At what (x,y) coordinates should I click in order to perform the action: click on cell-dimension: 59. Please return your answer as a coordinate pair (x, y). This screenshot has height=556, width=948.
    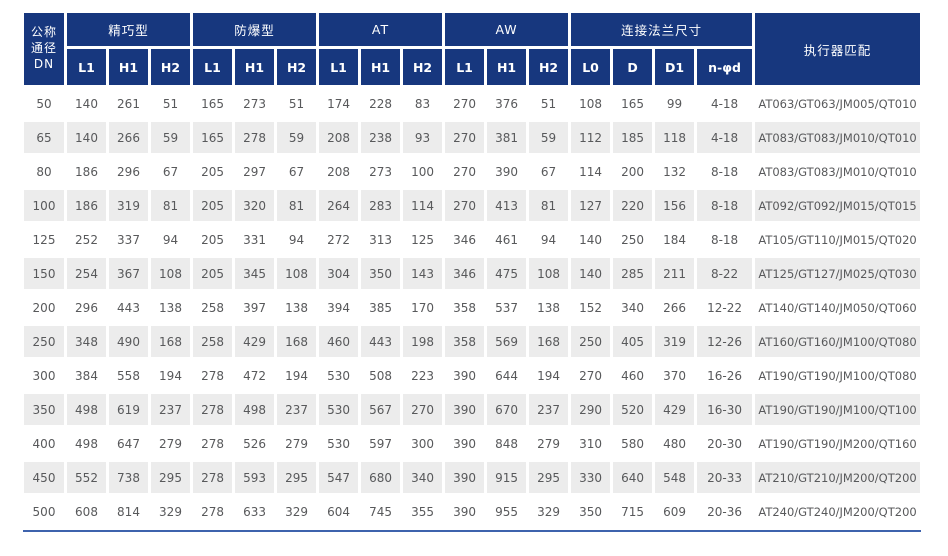
    Looking at the image, I should click on (297, 137).